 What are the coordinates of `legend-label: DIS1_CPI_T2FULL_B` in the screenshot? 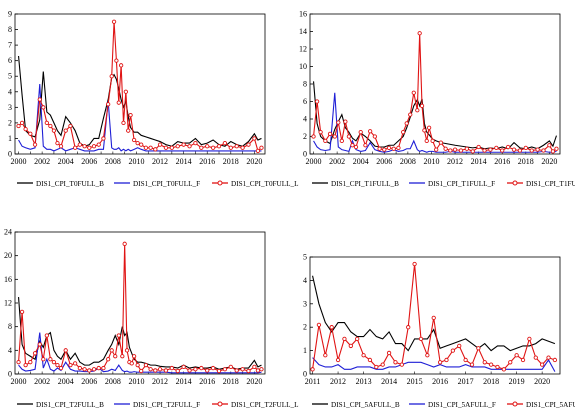 It's located at (70, 405).